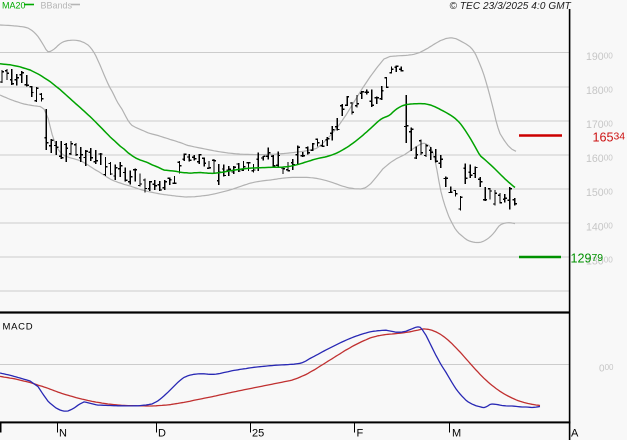  What do you see at coordinates (14, 5) in the screenshot?
I see `svg-text: MA20` at bounding box center [14, 5].